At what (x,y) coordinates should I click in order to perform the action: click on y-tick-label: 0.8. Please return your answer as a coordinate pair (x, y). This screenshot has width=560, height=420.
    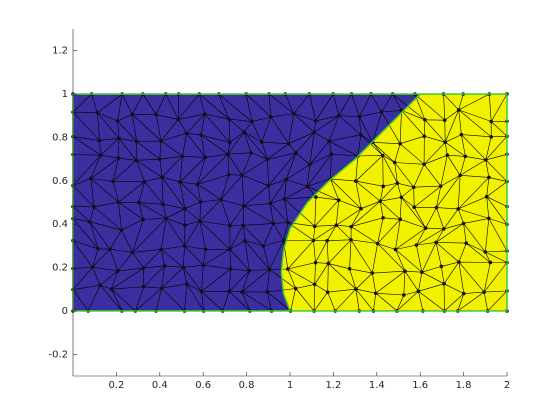
    Looking at the image, I should click on (60, 137).